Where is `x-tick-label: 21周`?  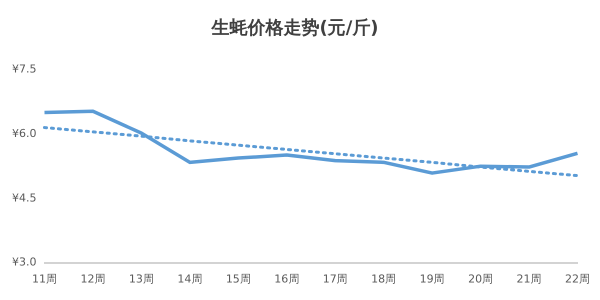
x-tick-label: 21周 is located at coordinates (529, 279).